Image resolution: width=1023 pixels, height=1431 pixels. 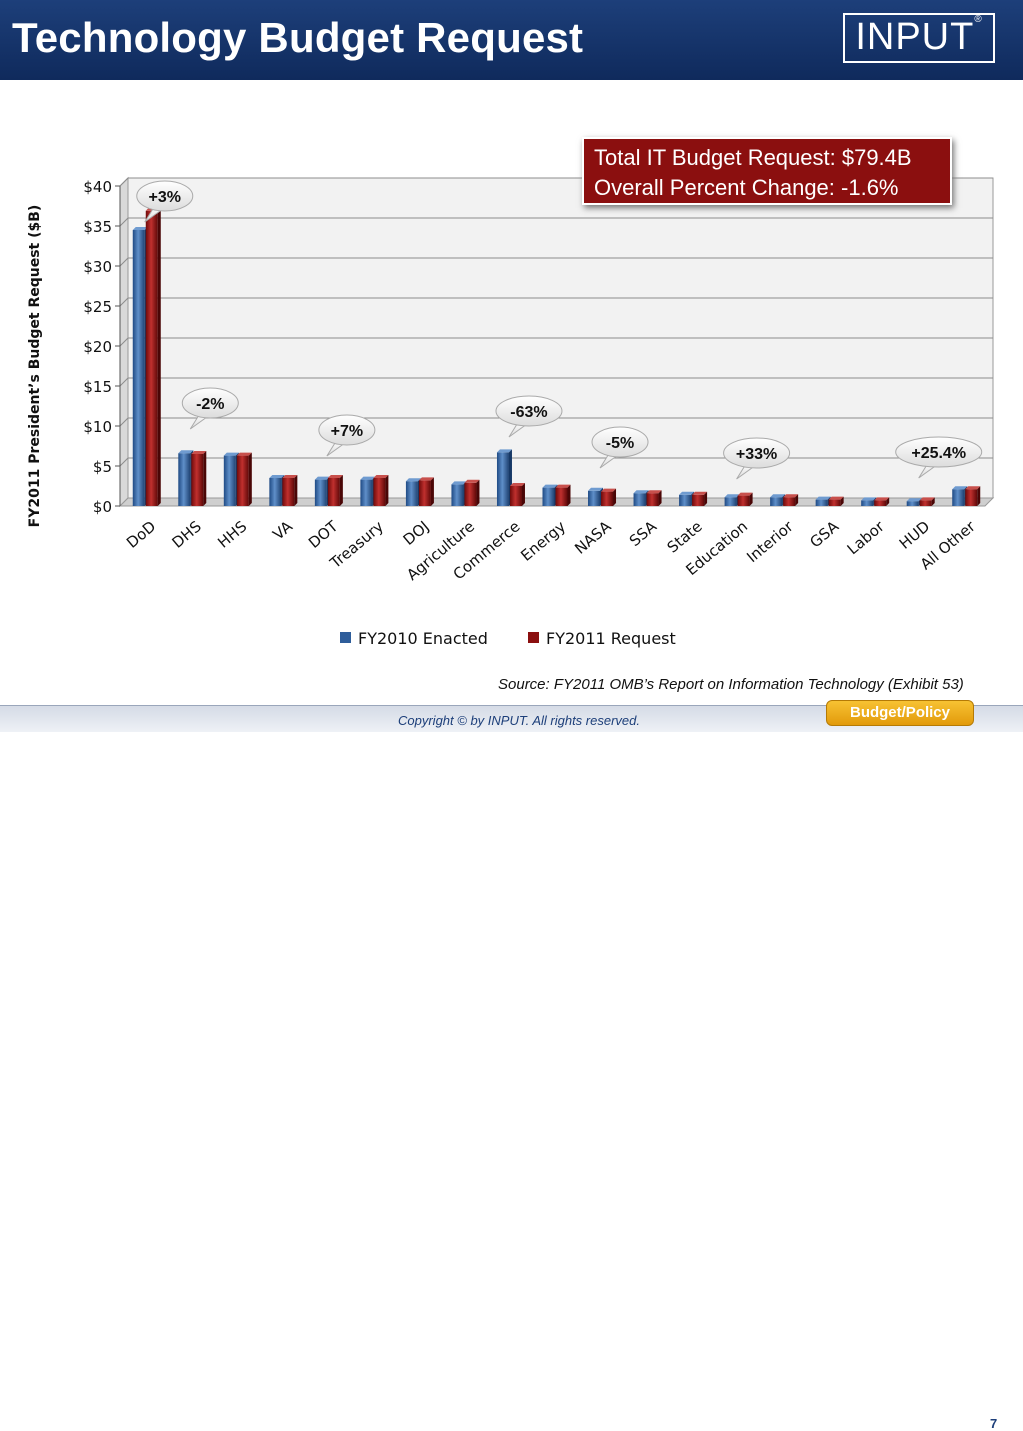 I want to click on change-callout: +3%, so click(x=165, y=201).